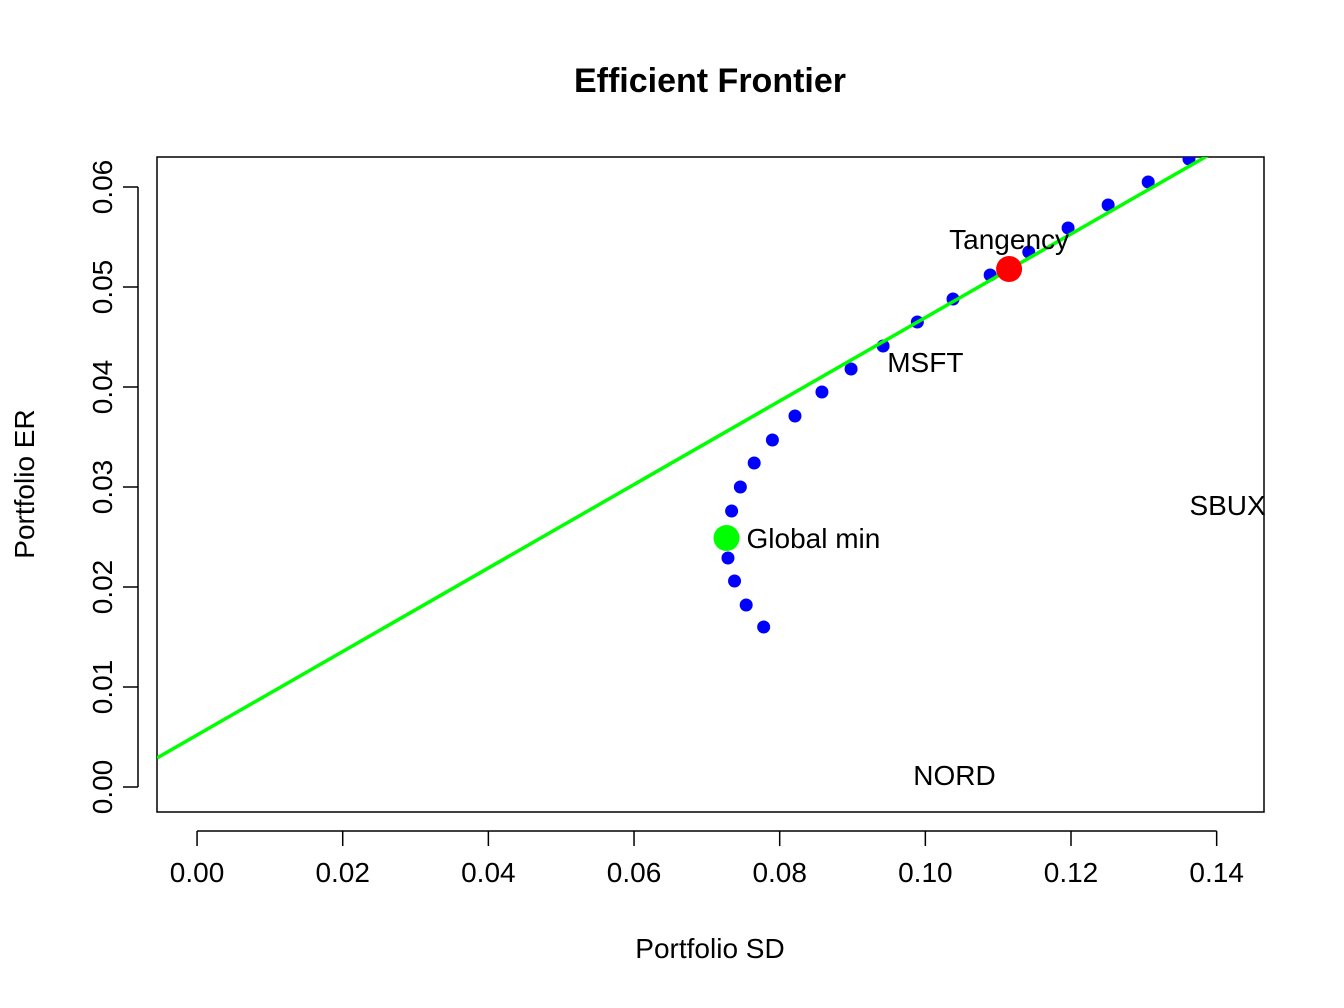 The image size is (1344, 1008). What do you see at coordinates (102, 787) in the screenshot?
I see `y-tick-label: 0.00` at bounding box center [102, 787].